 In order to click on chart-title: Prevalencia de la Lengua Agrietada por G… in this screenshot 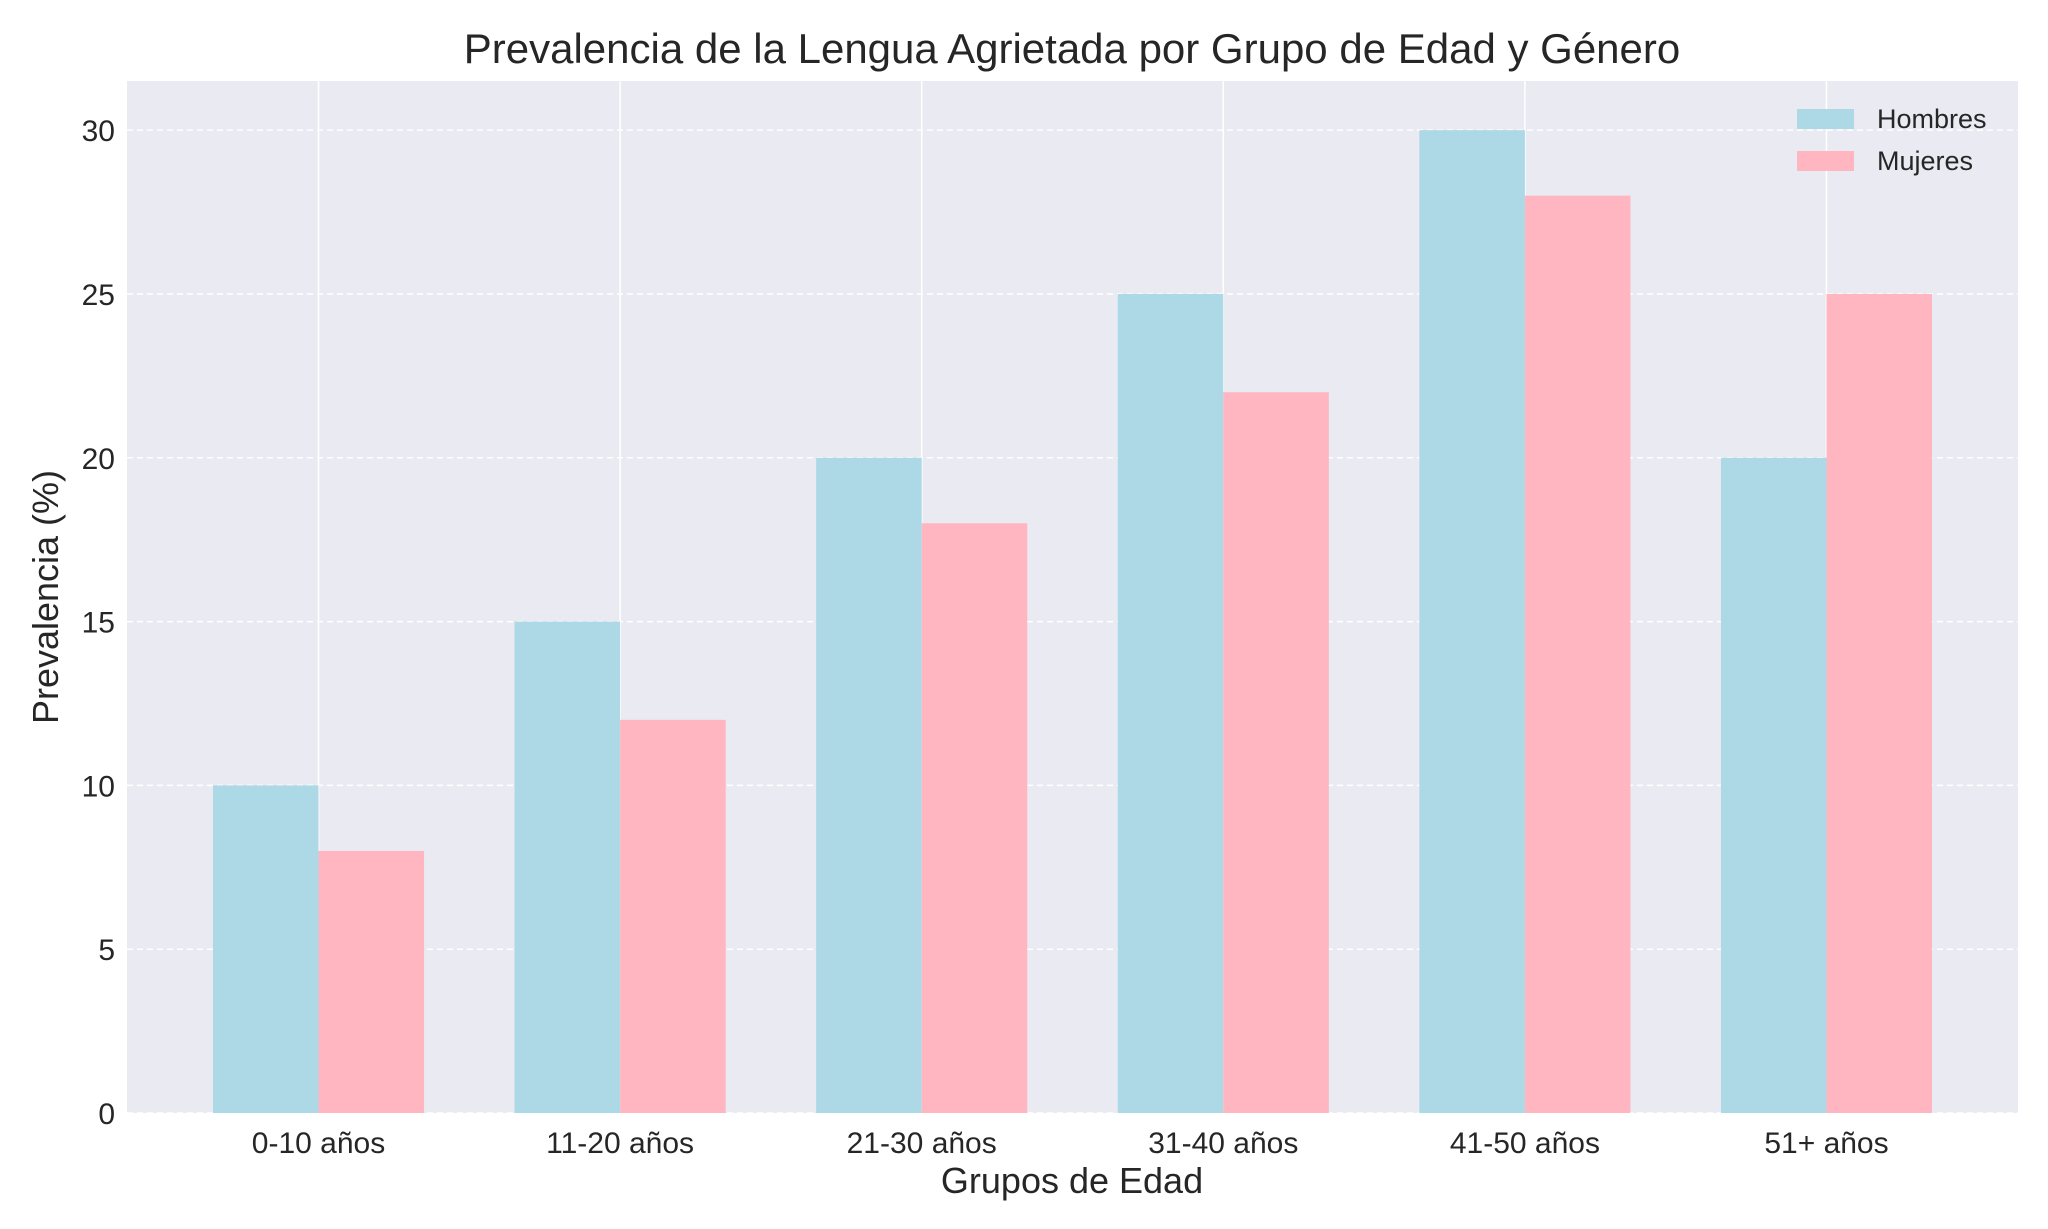, I will do `click(1072, 48)`.